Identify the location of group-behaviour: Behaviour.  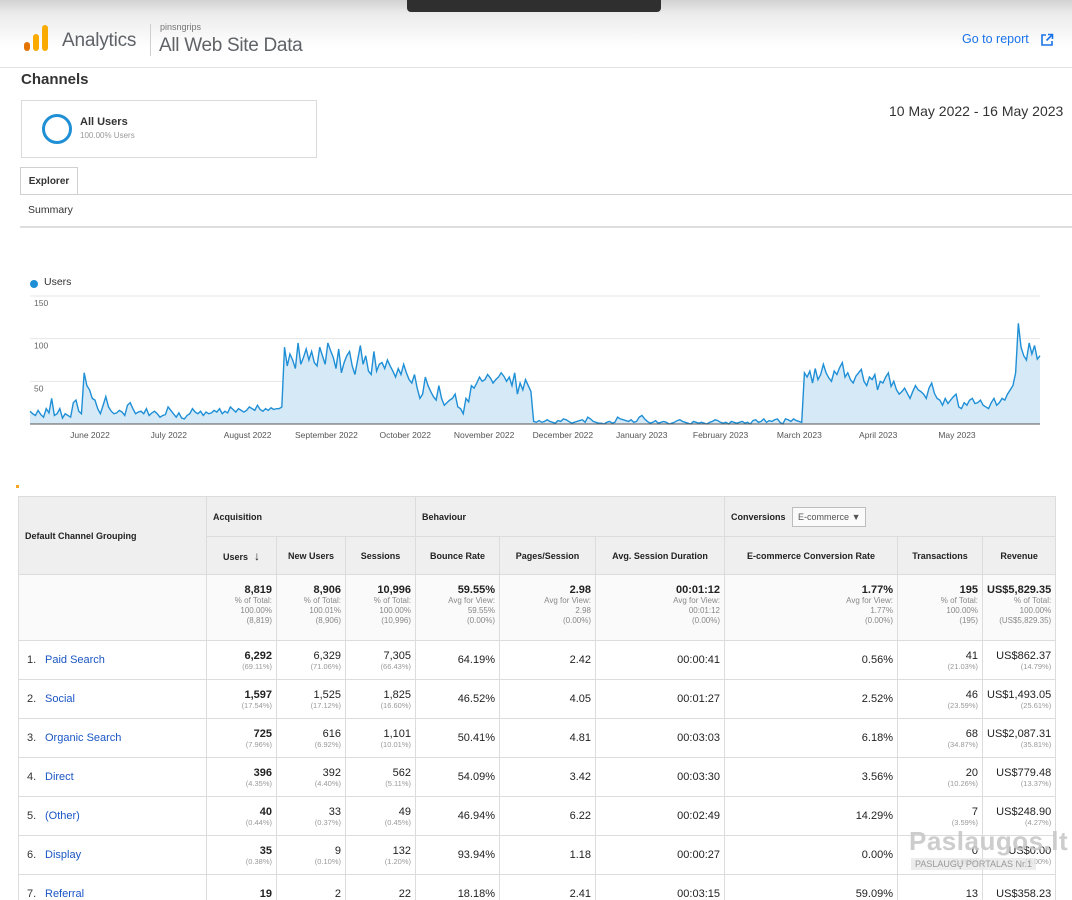
(570, 516).